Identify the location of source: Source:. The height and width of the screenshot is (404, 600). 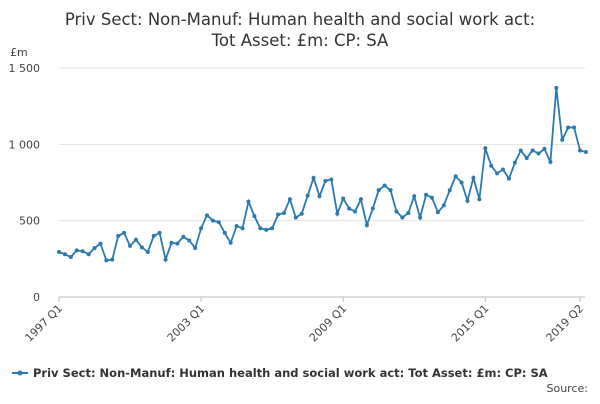
(568, 388).